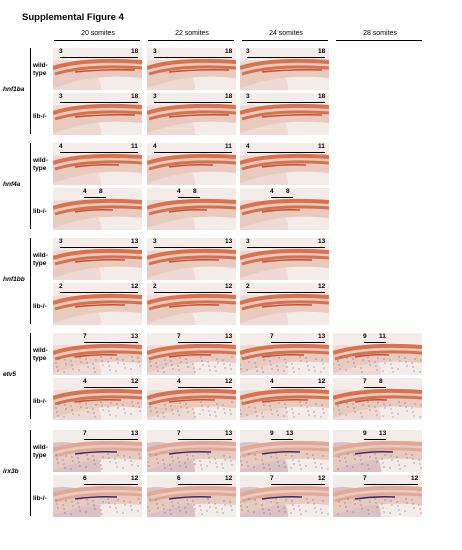  Describe the element at coordinates (377, 354) in the screenshot. I see `embryo-panel: 9 11` at that location.